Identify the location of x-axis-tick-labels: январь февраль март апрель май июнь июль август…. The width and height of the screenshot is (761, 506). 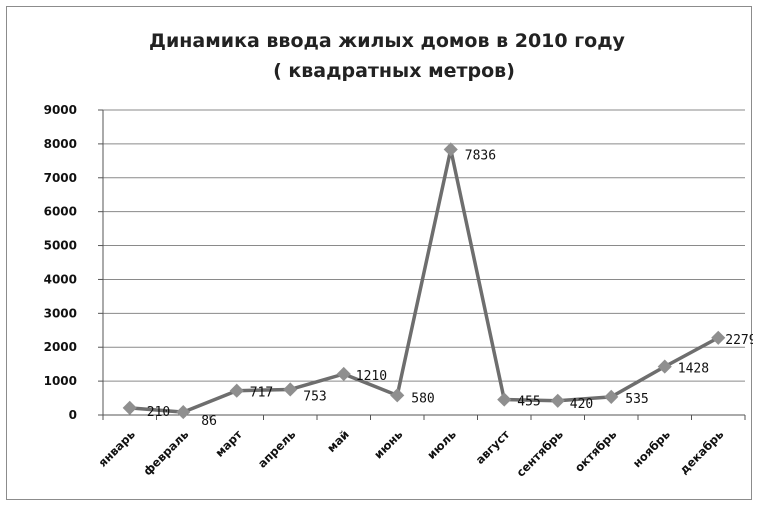
(411, 453).